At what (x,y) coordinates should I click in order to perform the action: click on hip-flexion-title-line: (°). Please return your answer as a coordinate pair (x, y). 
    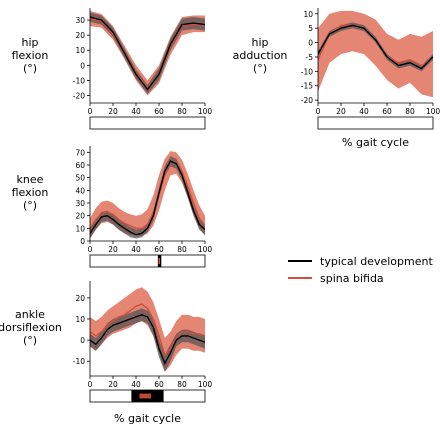
    Looking at the image, I should click on (30, 68).